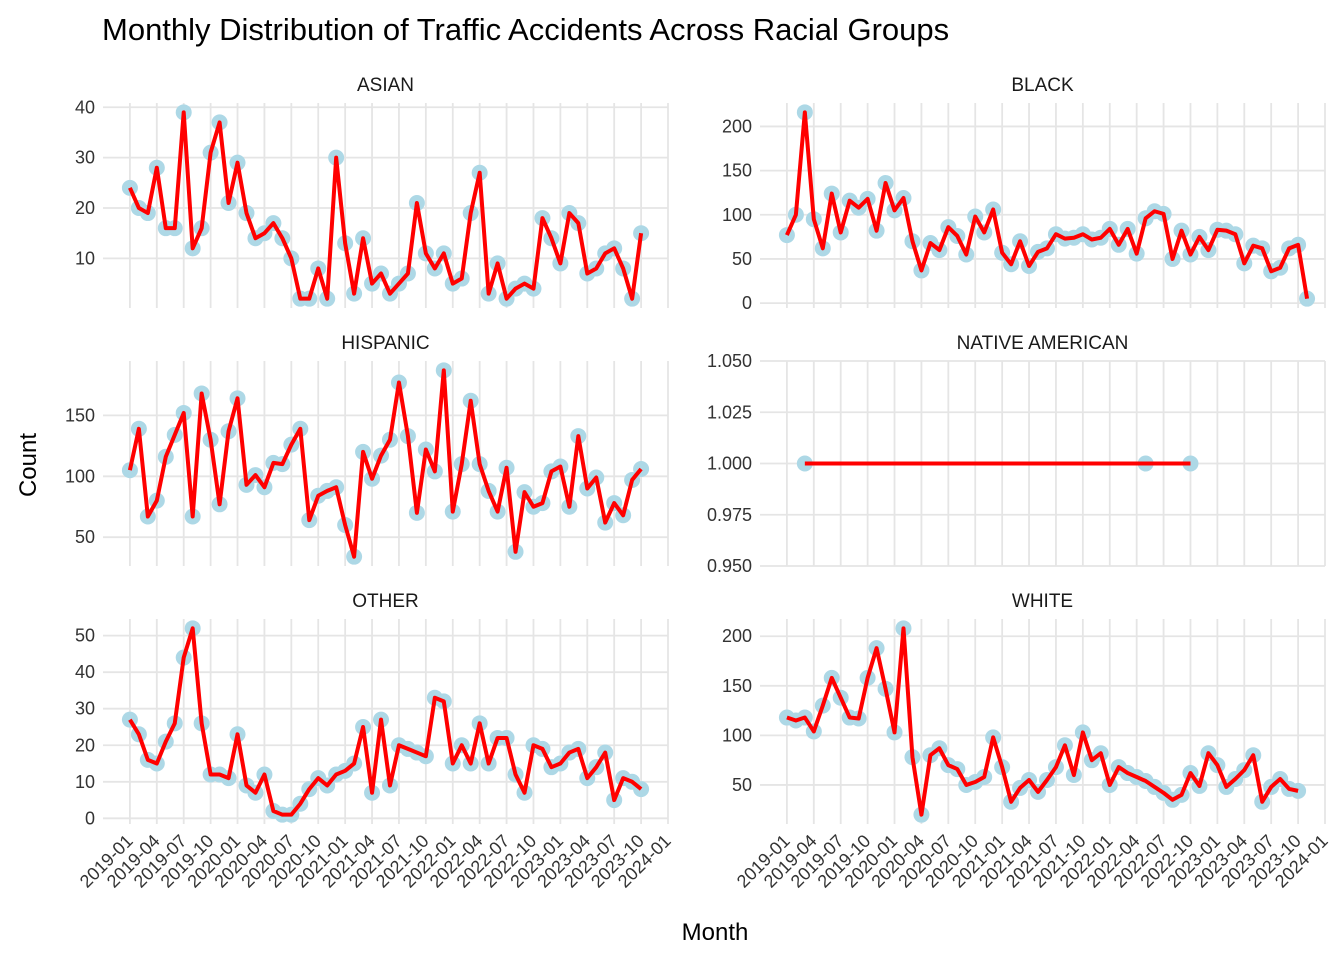 This screenshot has height=960, width=1344. Describe the element at coordinates (1307, 298) in the screenshot. I see `point` at that location.